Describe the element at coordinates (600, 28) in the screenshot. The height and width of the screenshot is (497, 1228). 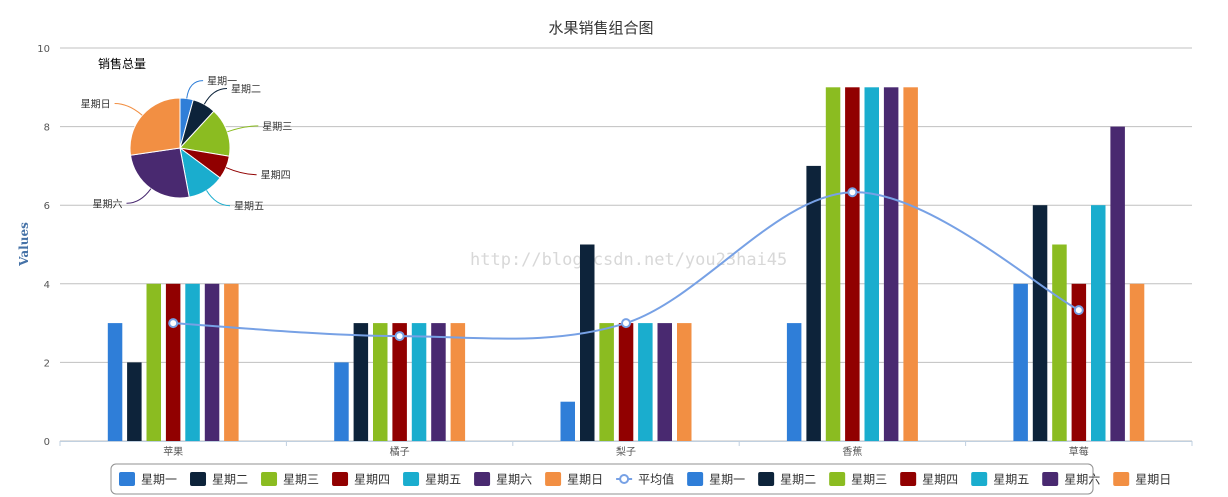
I see `chart-title: 水果销售组合图` at that location.